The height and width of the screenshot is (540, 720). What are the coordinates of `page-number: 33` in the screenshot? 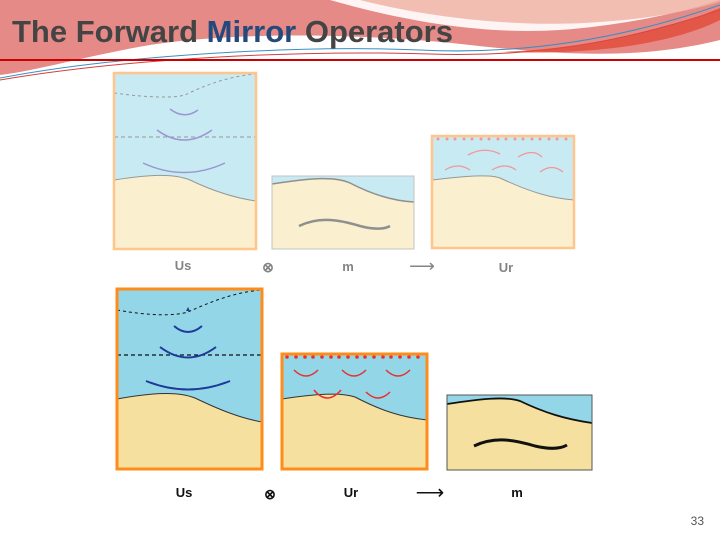 It's located at (697, 521).